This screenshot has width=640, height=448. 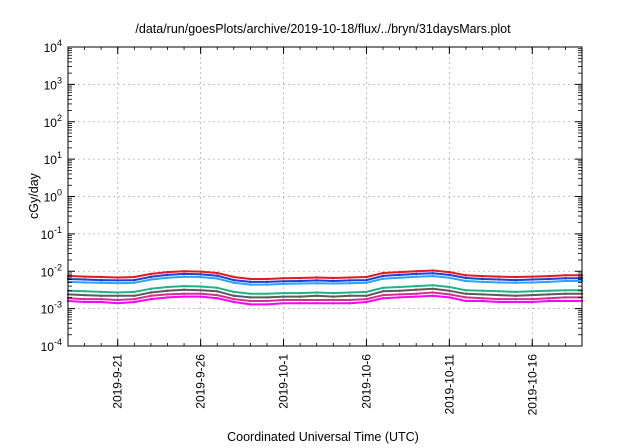 I want to click on y-tick-label: 10⁻³, so click(x=51, y=308).